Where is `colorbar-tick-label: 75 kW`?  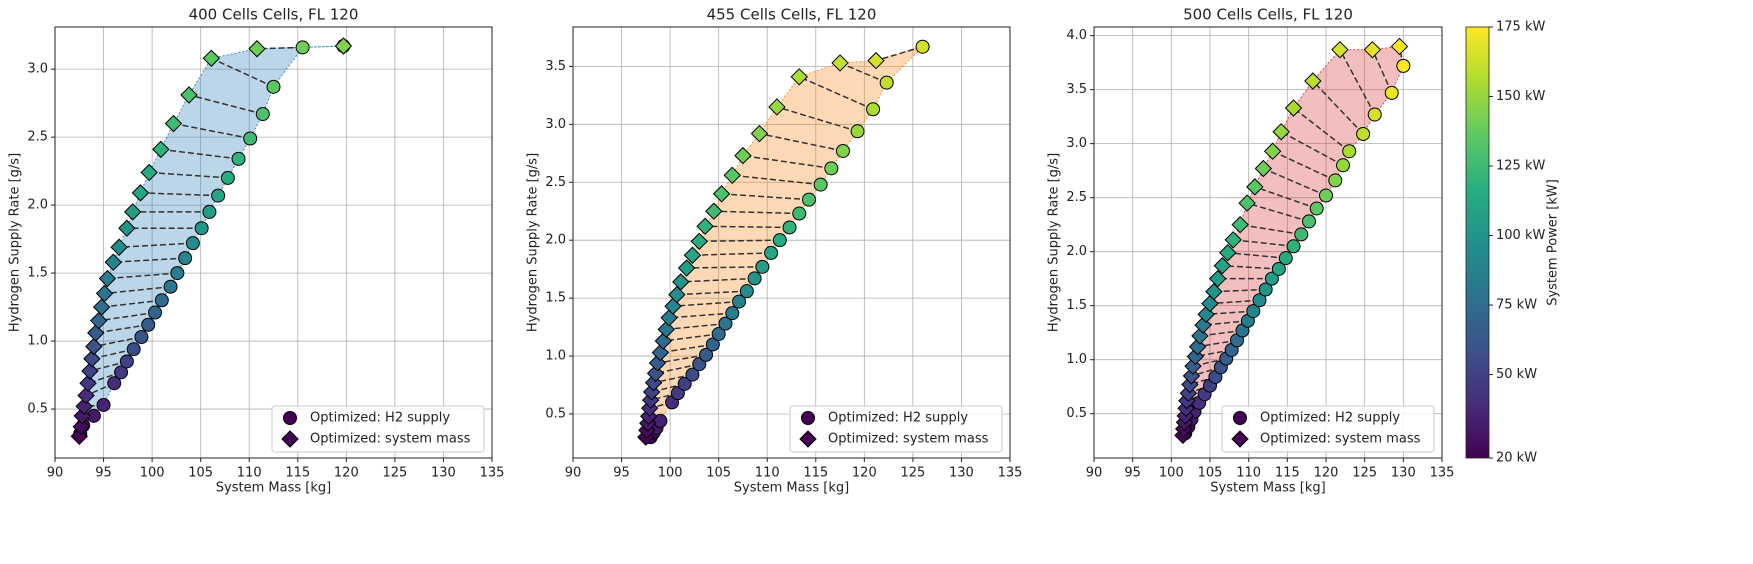
colorbar-tick-label: 75 kW is located at coordinates (1516, 305).